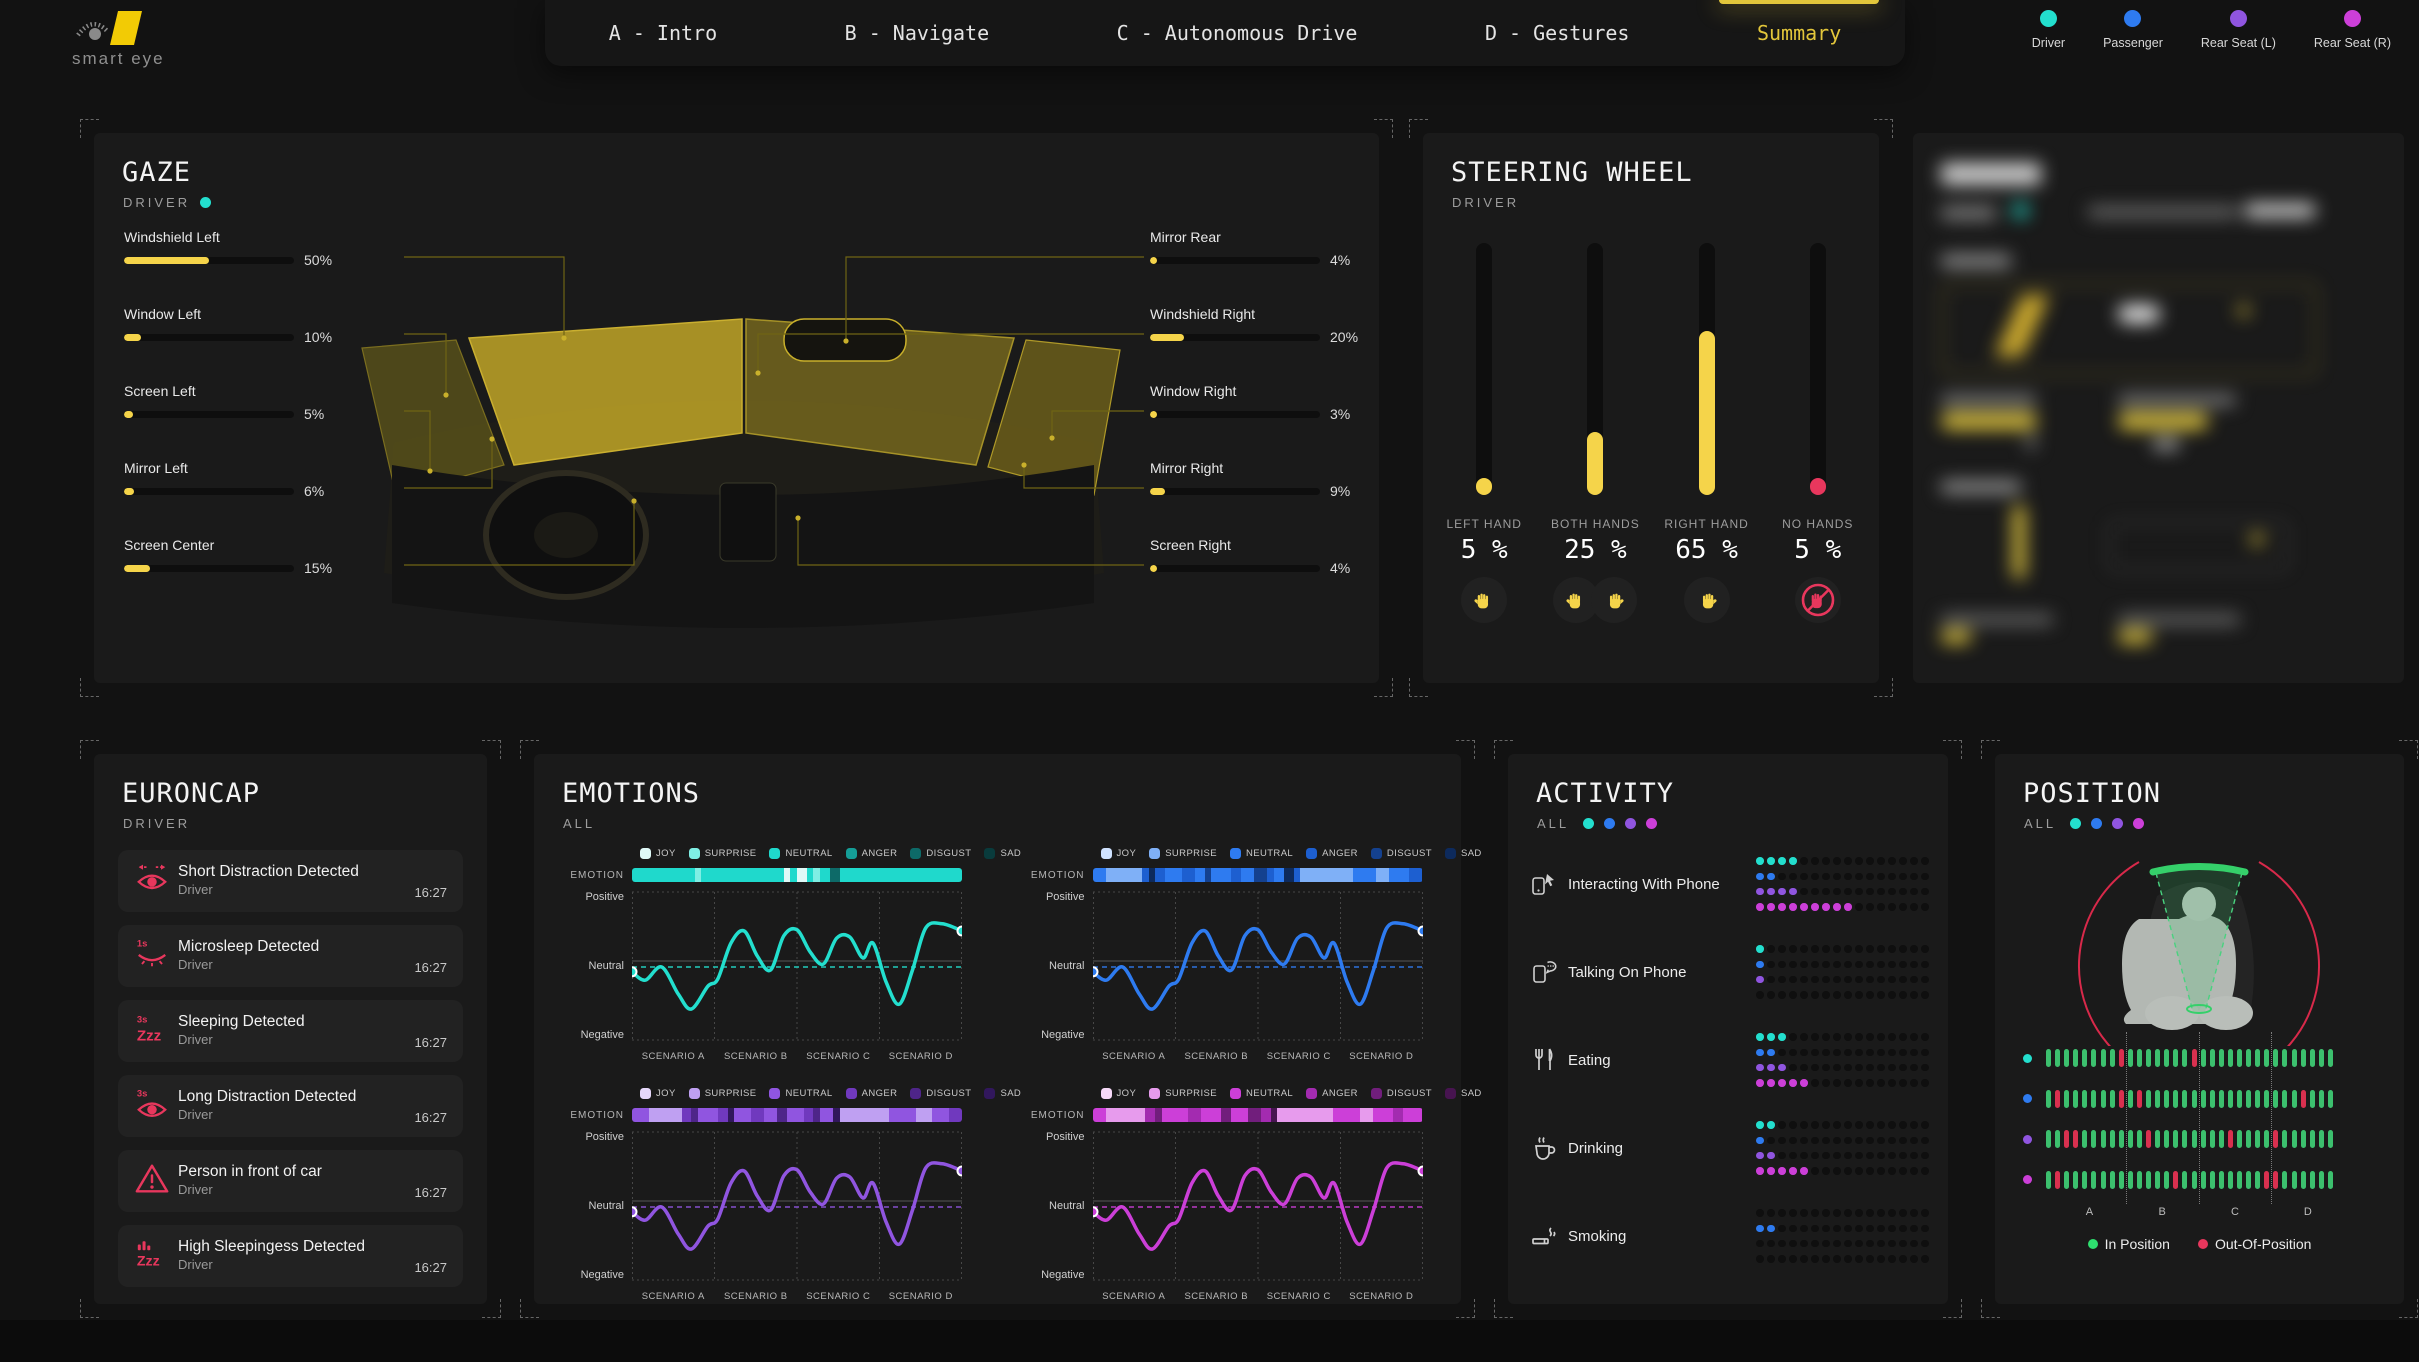 The width and height of the screenshot is (2419, 1362). I want to click on gaze-value: 9%, so click(1340, 491).